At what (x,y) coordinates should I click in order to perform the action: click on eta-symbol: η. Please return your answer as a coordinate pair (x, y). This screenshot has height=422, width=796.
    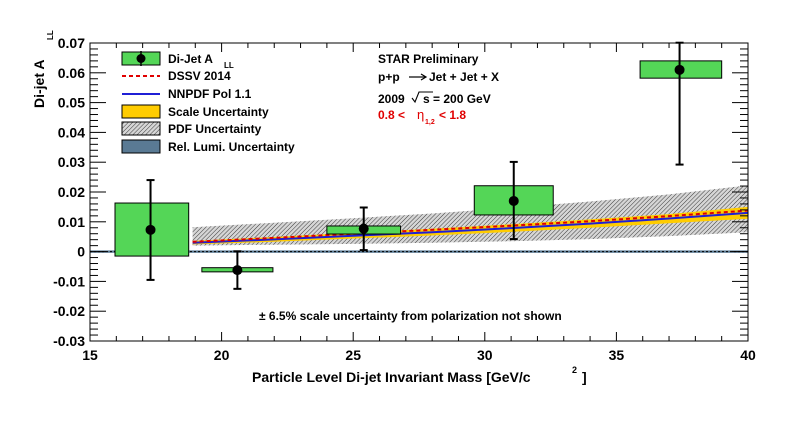
    Looking at the image, I should click on (420, 114).